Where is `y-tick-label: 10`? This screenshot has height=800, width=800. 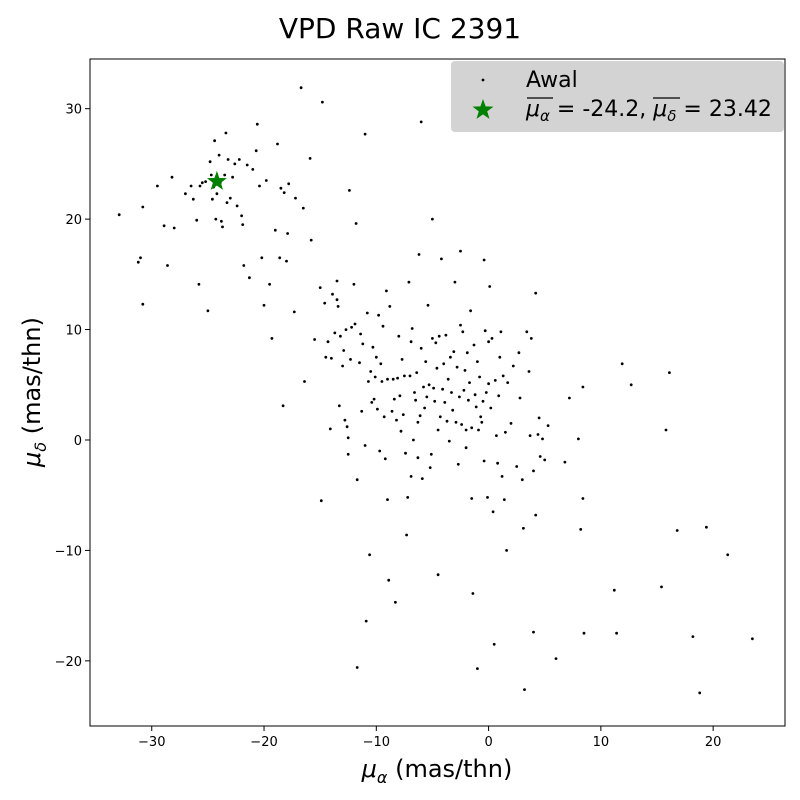
y-tick-label: 10 is located at coordinates (73, 331).